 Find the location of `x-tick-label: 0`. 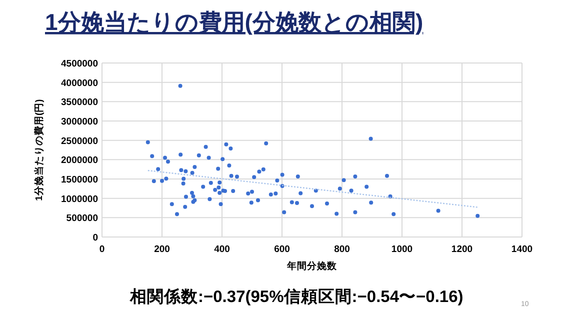

x-tick-label: 0 is located at coordinates (102, 249).